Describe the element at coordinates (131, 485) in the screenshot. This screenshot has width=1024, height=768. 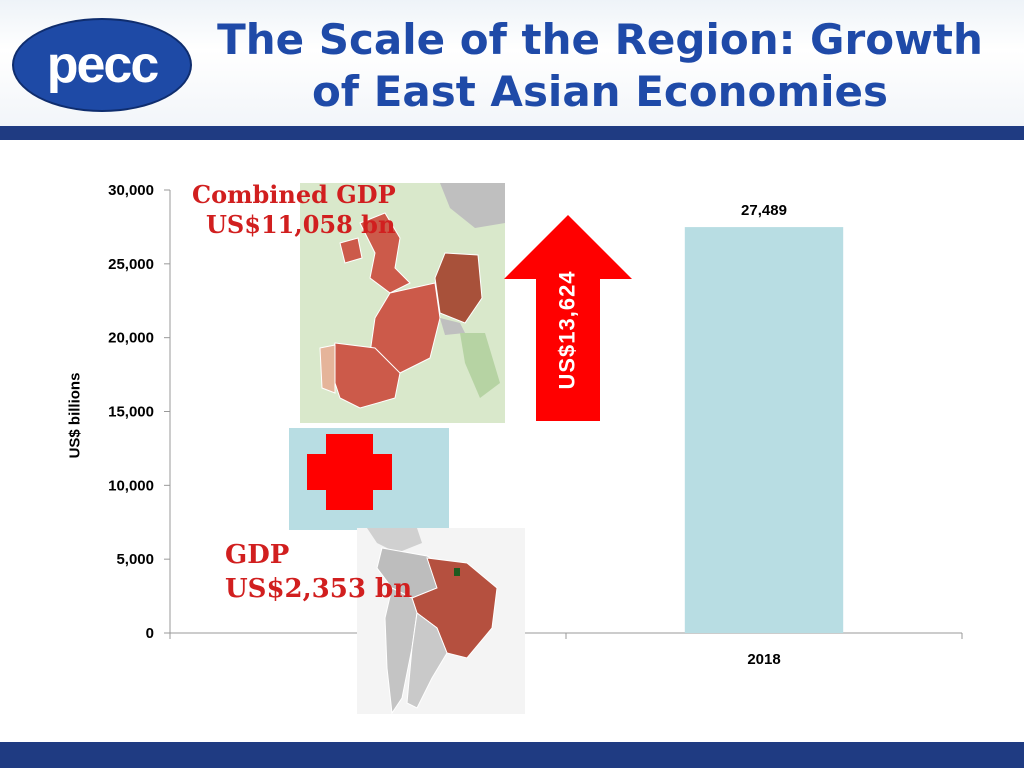
I see `y-tick-label: 10,000` at that location.